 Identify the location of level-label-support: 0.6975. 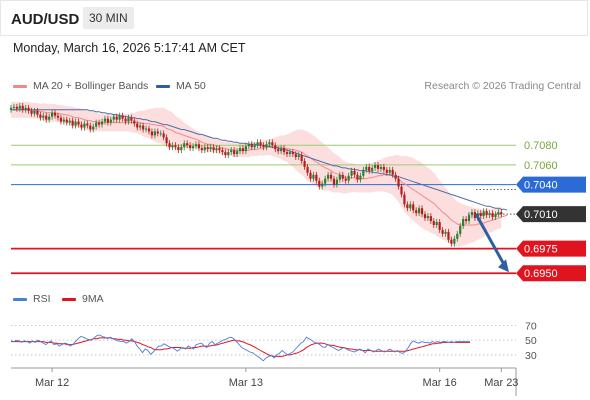
(541, 250).